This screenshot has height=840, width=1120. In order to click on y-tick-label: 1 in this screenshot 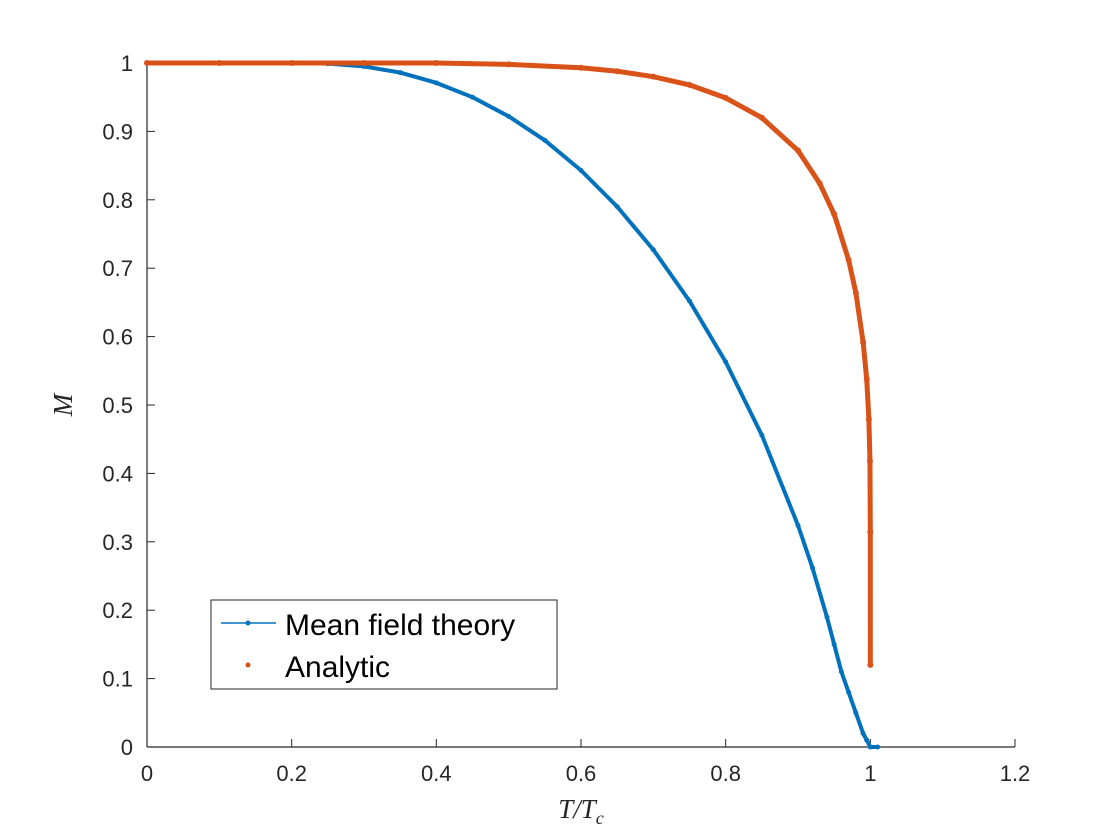, I will do `click(127, 63)`.